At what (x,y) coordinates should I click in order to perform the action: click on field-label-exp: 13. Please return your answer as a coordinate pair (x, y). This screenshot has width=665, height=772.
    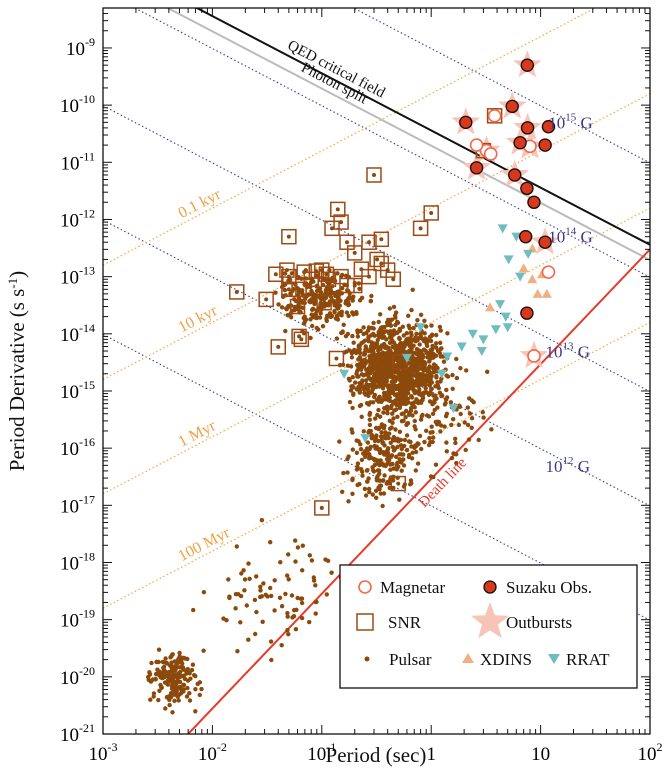
    Looking at the image, I should click on (569, 347).